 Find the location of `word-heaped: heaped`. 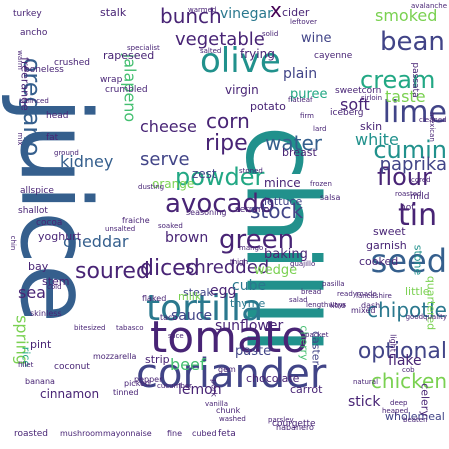

word-heaped: heaped is located at coordinates (395, 411).